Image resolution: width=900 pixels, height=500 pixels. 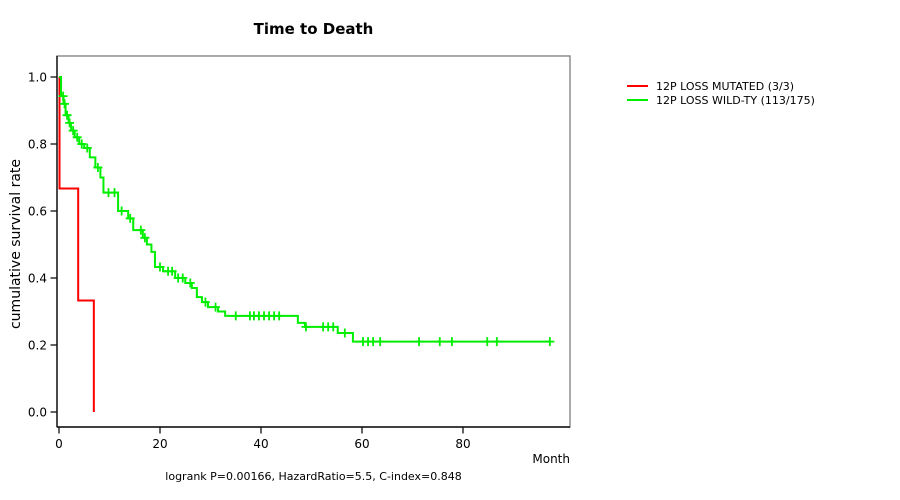 What do you see at coordinates (637, 86) in the screenshot?
I see `legend-line-mutated-icon` at bounding box center [637, 86].